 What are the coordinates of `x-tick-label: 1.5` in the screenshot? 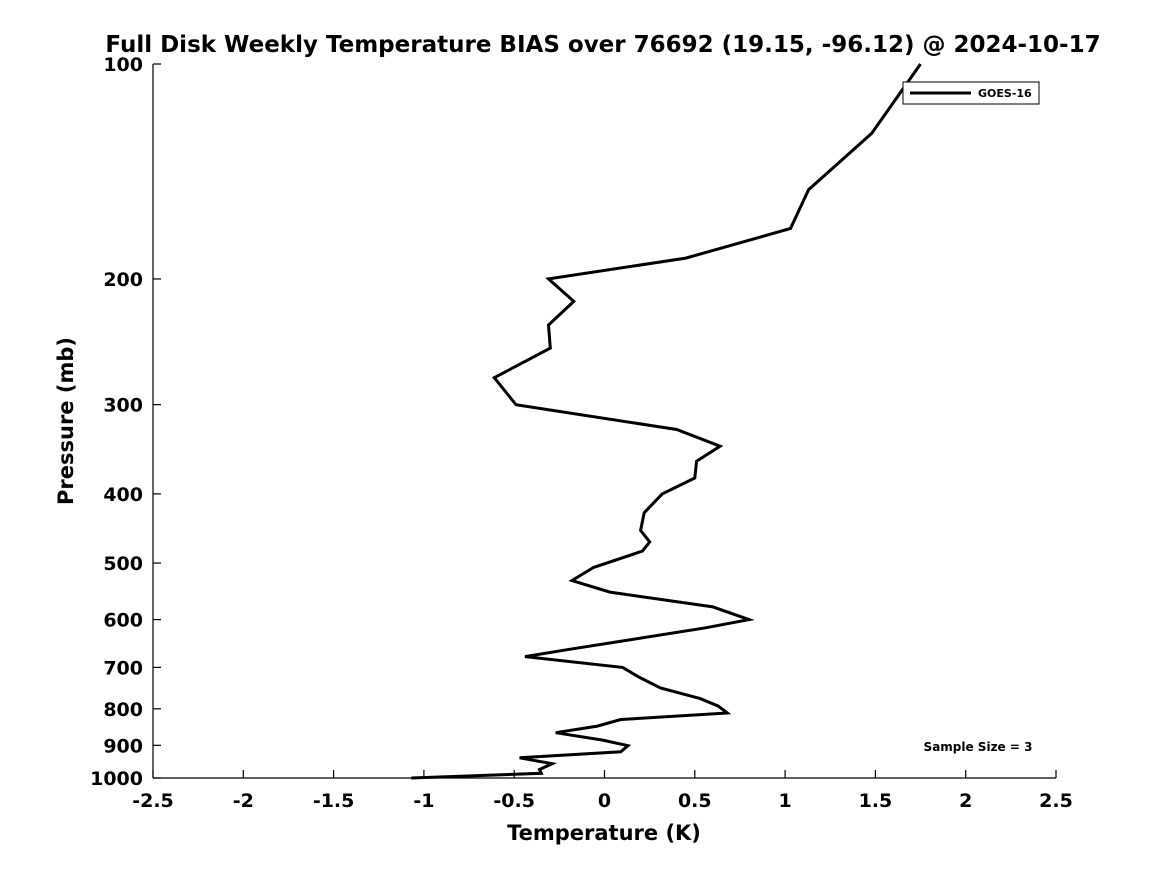 It's located at (876, 801).